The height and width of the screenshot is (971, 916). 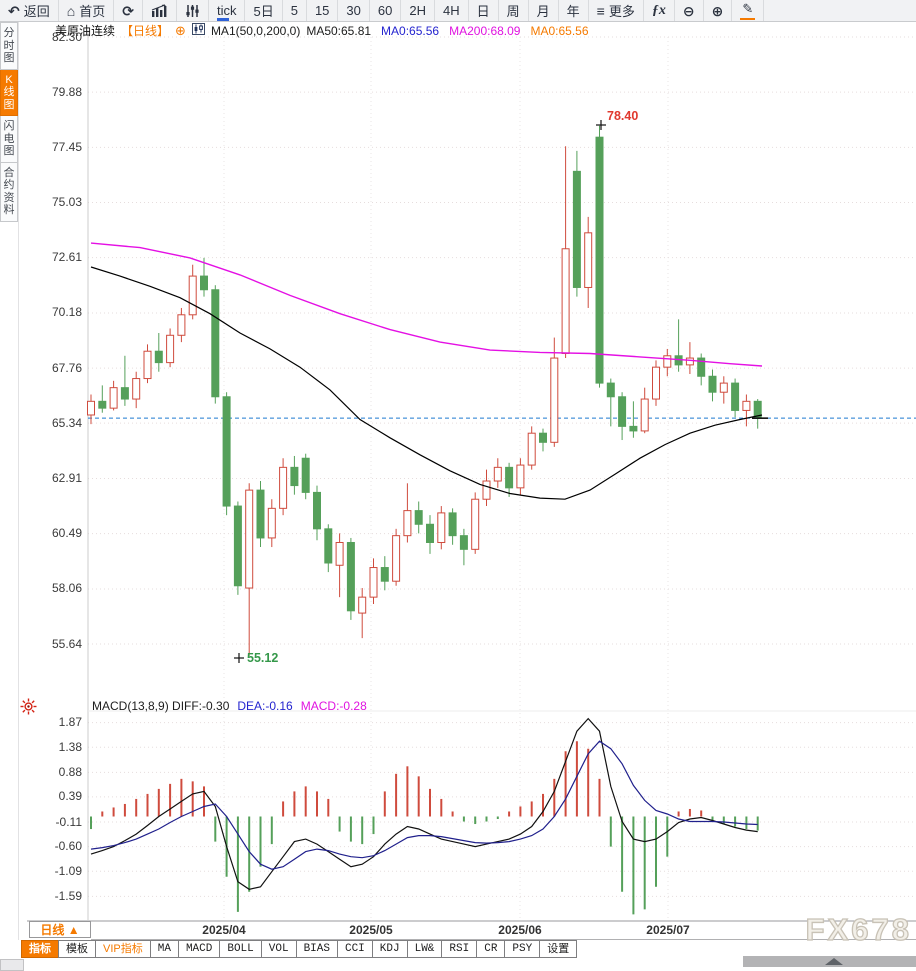 I want to click on indicator-fx-button: ƒx, so click(x=659, y=10).